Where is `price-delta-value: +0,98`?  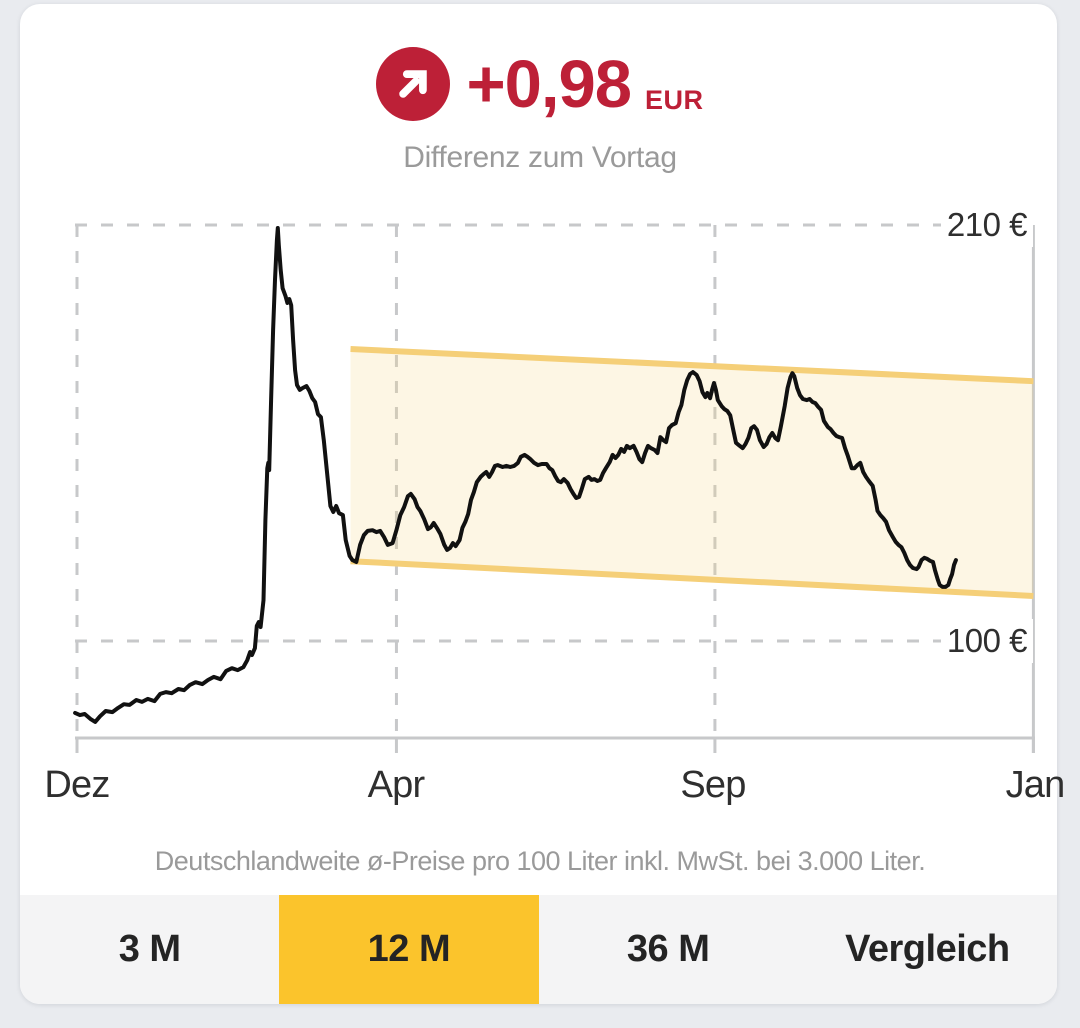
price-delta-value: +0,98 is located at coordinates (549, 84).